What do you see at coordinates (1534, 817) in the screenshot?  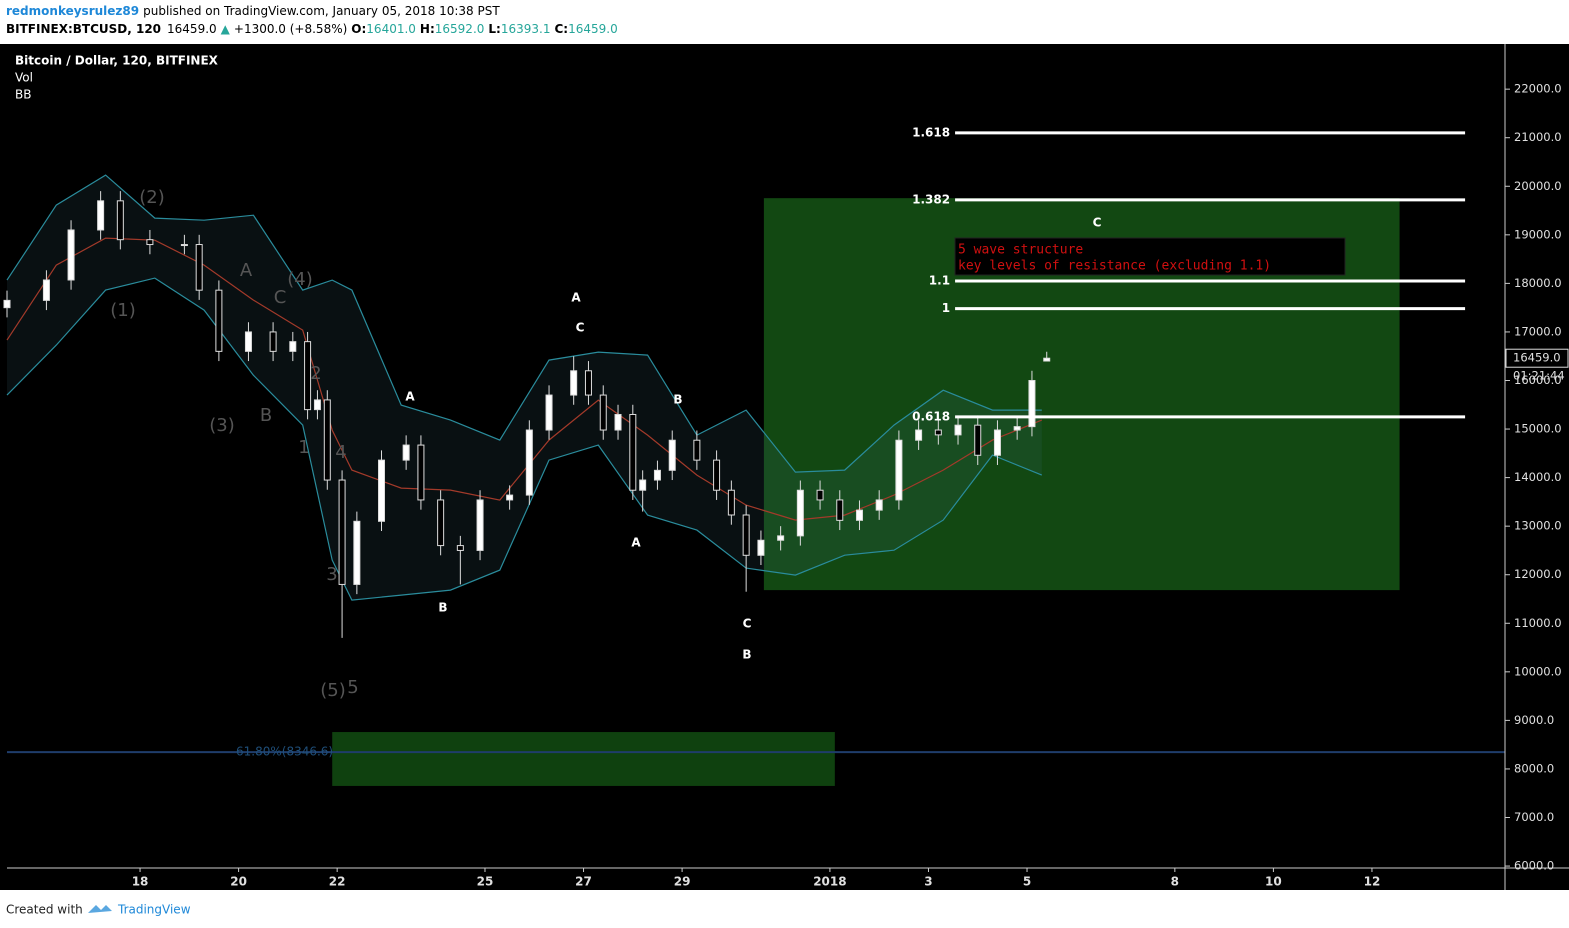 I see `y-tick-label: 7000.0` at bounding box center [1534, 817].